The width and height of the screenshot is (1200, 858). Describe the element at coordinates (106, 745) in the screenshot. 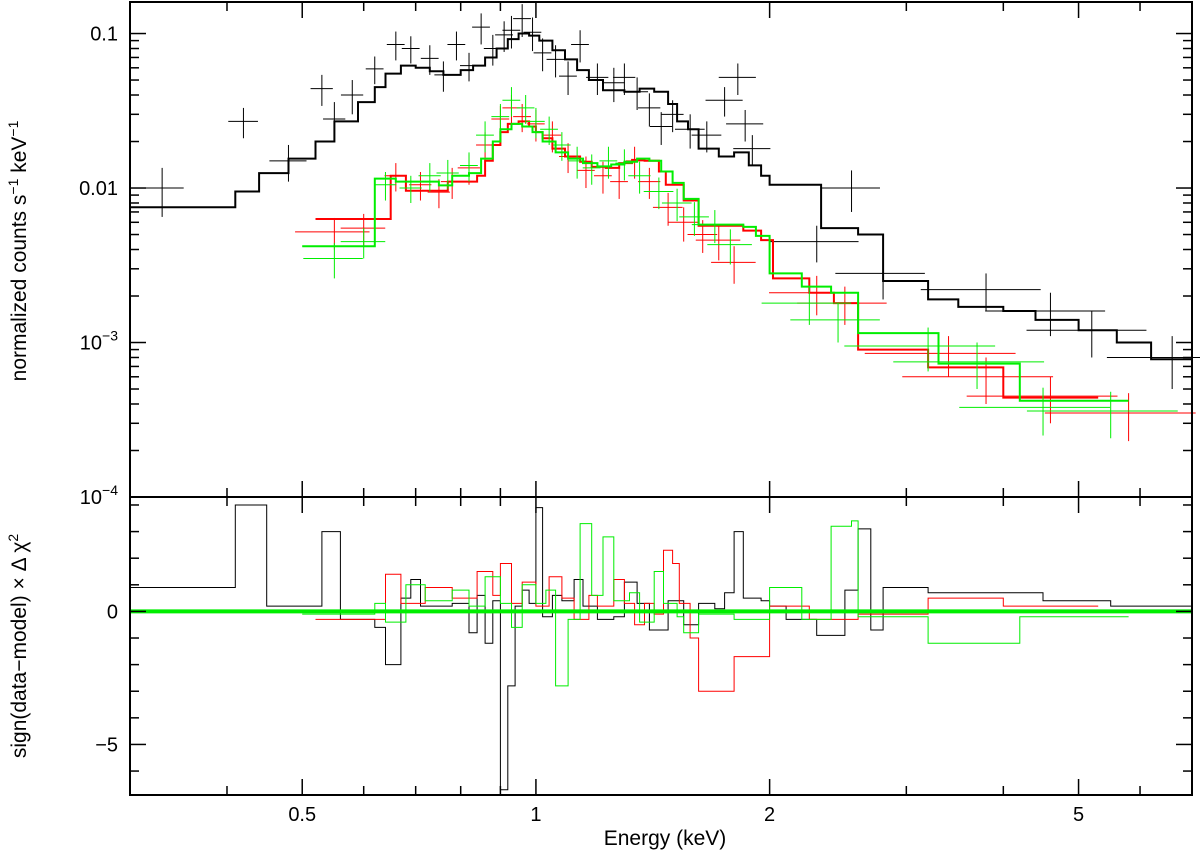

I see `bottom-y-tick-label: −5` at that location.